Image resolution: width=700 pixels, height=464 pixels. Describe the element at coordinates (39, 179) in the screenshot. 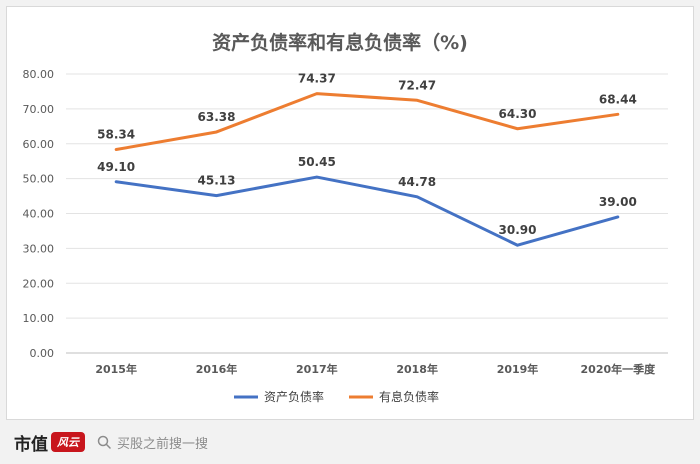

I see `y-tick-label: 50.00` at that location.